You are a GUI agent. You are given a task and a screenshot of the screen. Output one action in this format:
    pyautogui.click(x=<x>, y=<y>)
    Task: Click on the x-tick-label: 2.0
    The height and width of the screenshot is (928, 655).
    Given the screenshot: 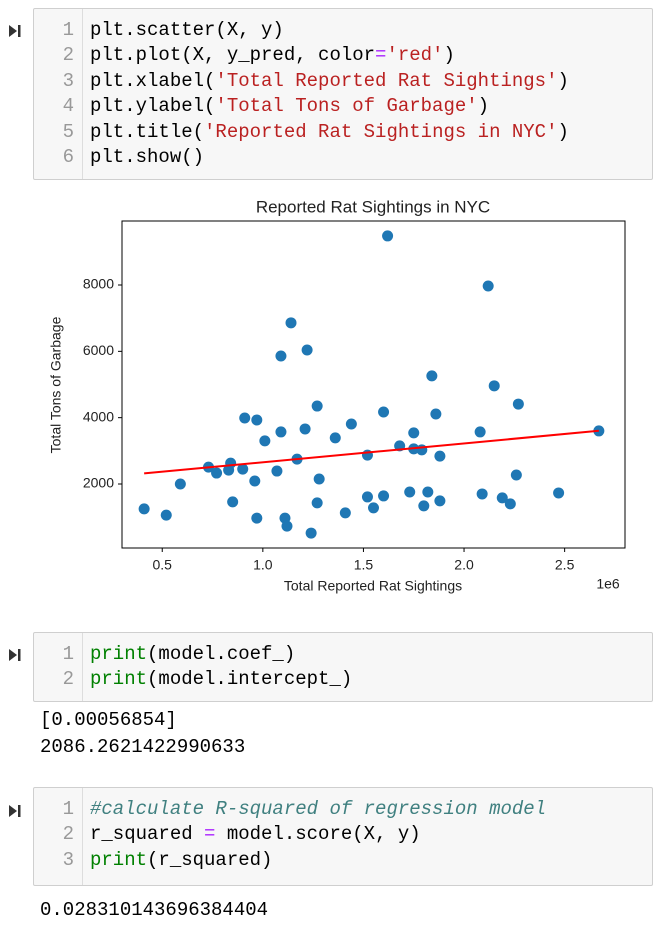 What is the action you would take?
    pyautogui.click(x=464, y=565)
    